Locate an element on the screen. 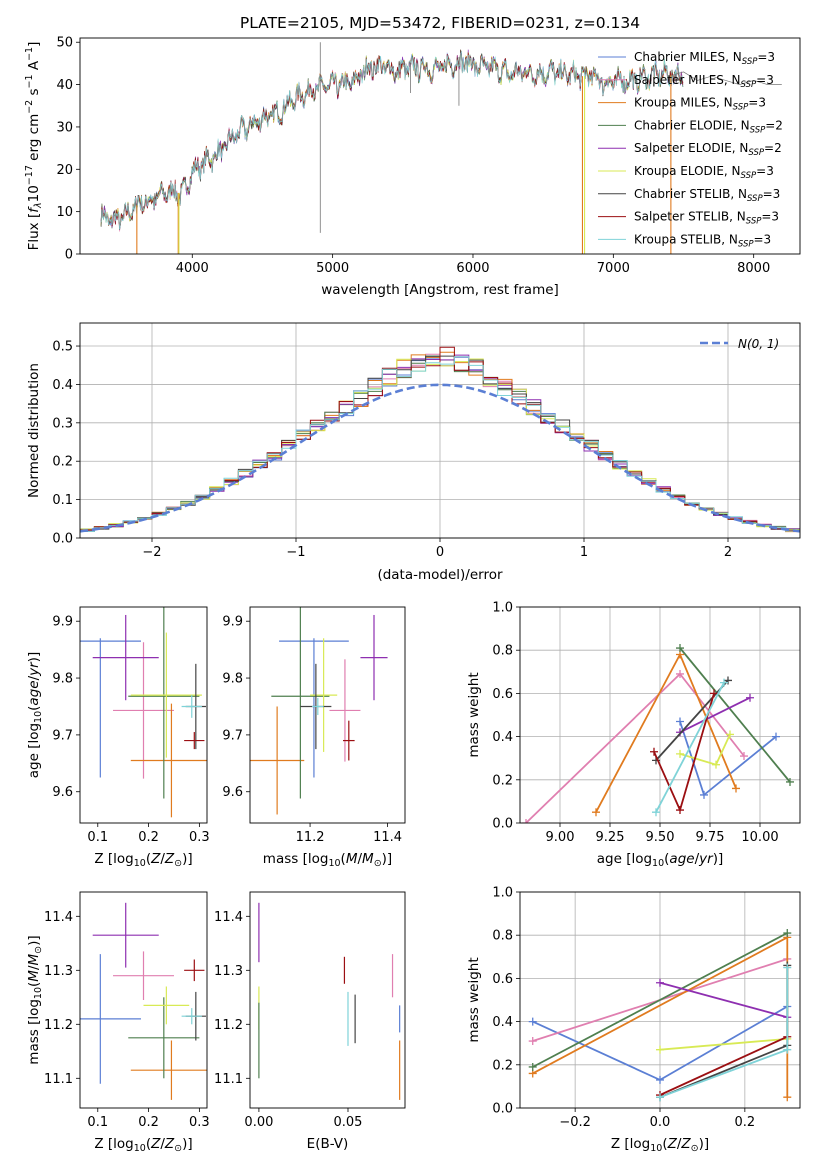 This screenshot has height=1170, width=819. weight-vs-Z-x-tick-label: −0.2 is located at coordinates (575, 1122).